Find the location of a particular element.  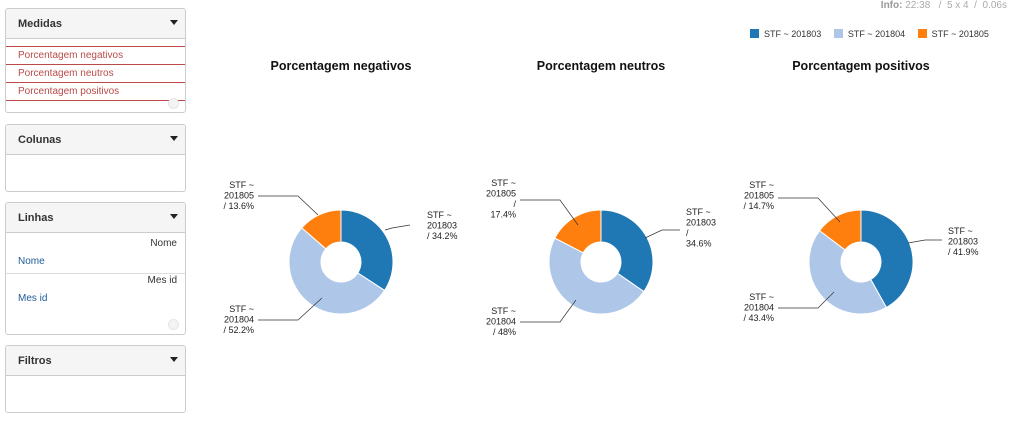

linhas-hierarchy-list: Nome Nome Mes id Mes id is located at coordinates (95, 269).